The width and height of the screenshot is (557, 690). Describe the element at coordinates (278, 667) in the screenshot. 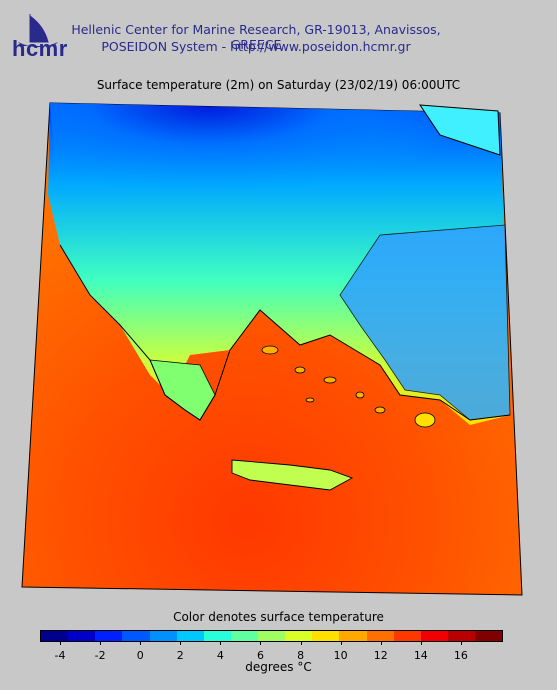

I see `units-label: degrees °C` at that location.